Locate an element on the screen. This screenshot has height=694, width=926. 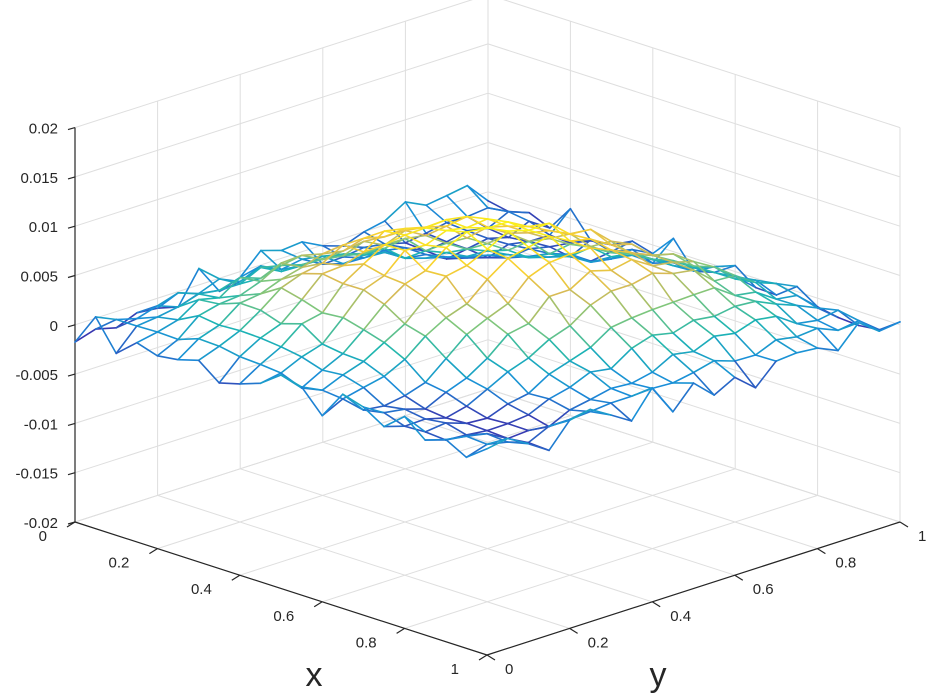
y-axis-title: y is located at coordinates (658, 675).